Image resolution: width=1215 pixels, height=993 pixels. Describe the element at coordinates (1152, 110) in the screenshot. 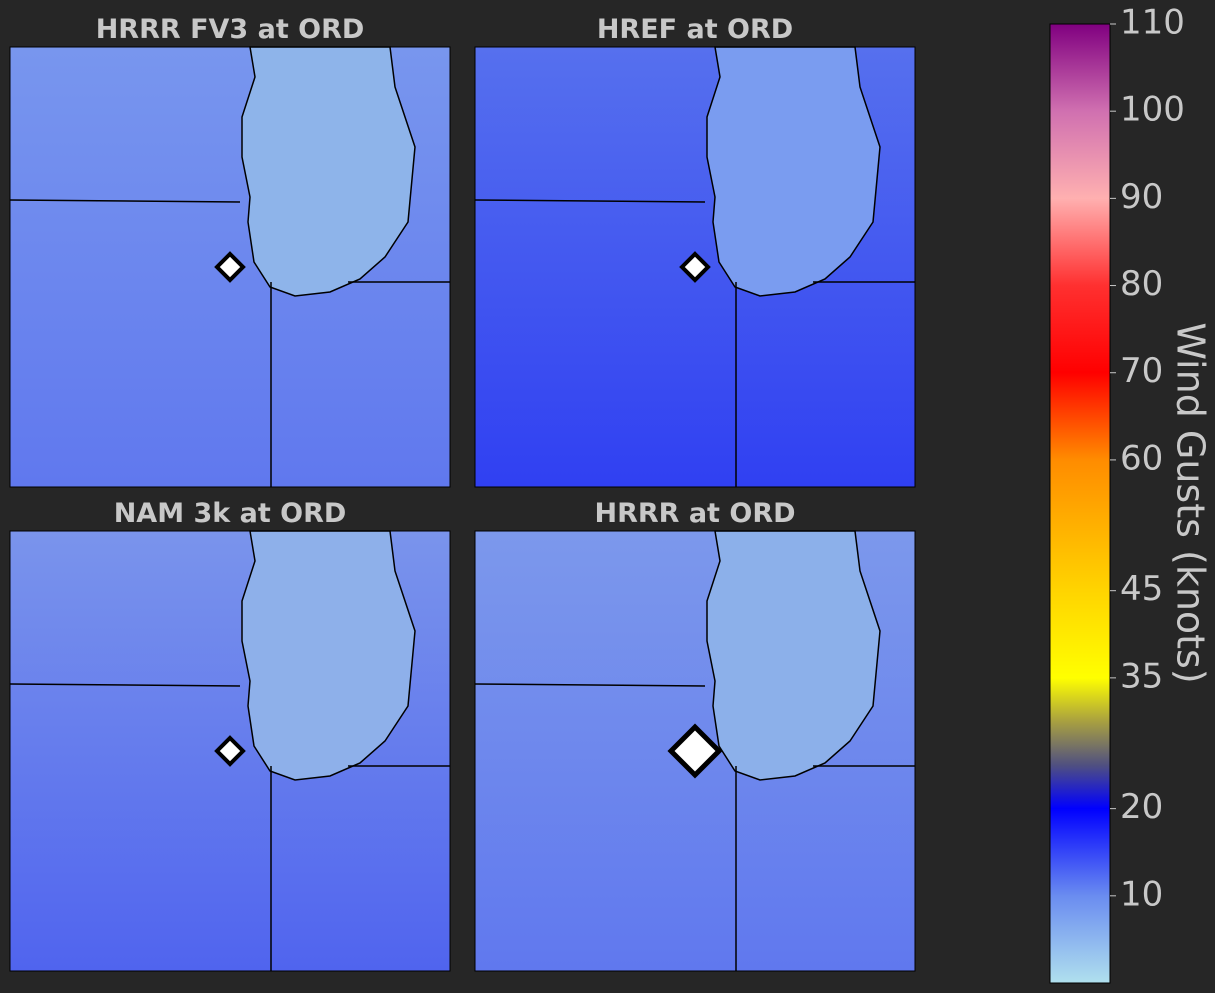

I see `colorbar-tick-label: 100` at that location.